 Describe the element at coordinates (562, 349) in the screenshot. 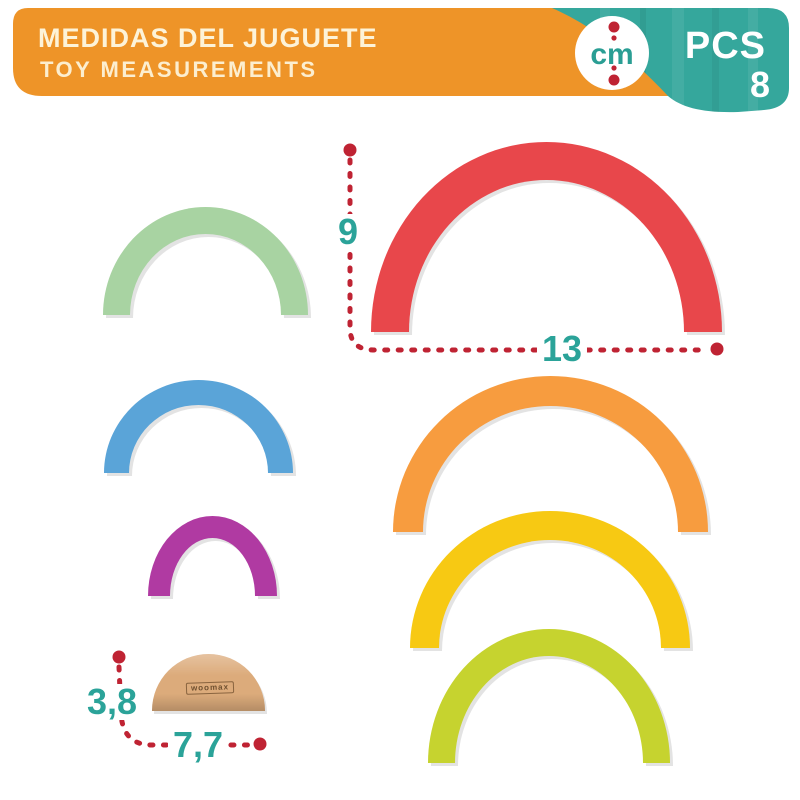

I see `red-arch-width-value: 13` at that location.